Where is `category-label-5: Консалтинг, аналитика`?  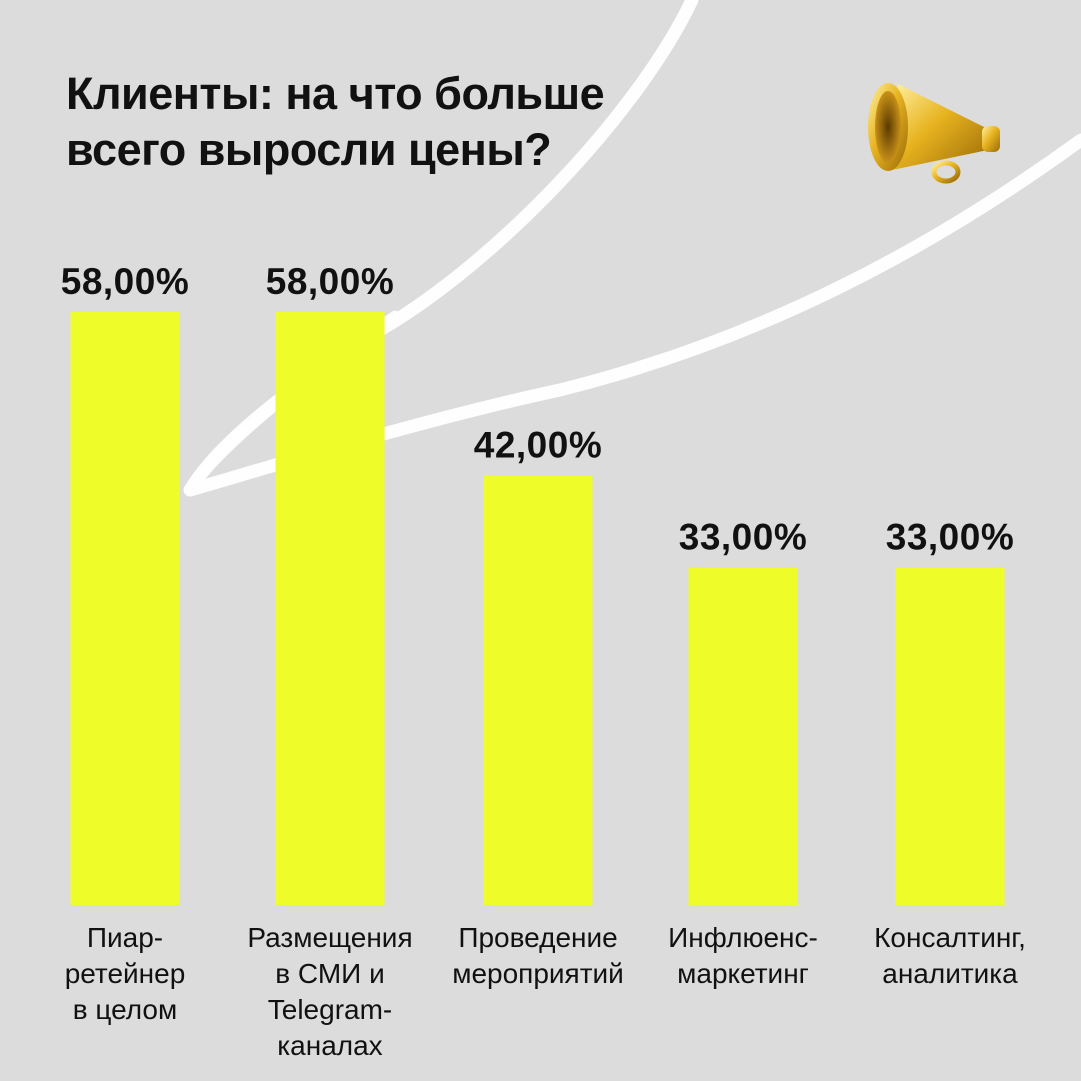 category-label-5: Консалтинг, аналитика is located at coordinates (950, 956).